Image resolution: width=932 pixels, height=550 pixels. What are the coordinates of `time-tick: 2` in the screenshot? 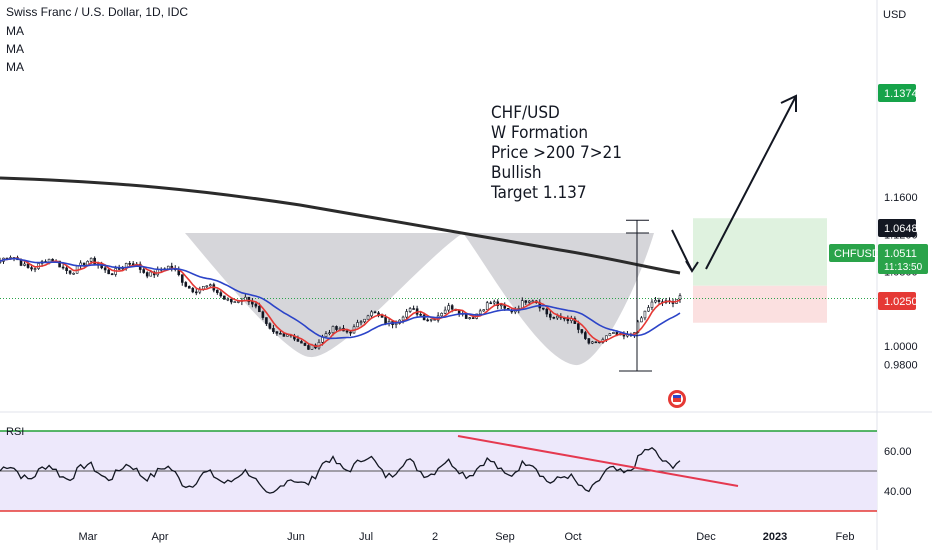 It's located at (435, 537).